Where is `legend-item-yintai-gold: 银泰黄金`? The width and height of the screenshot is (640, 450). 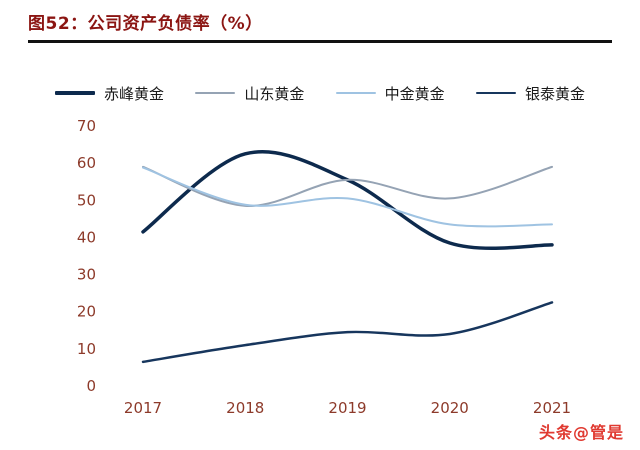
legend-item-yintai-gold: 银泰黄金 is located at coordinates (530, 93).